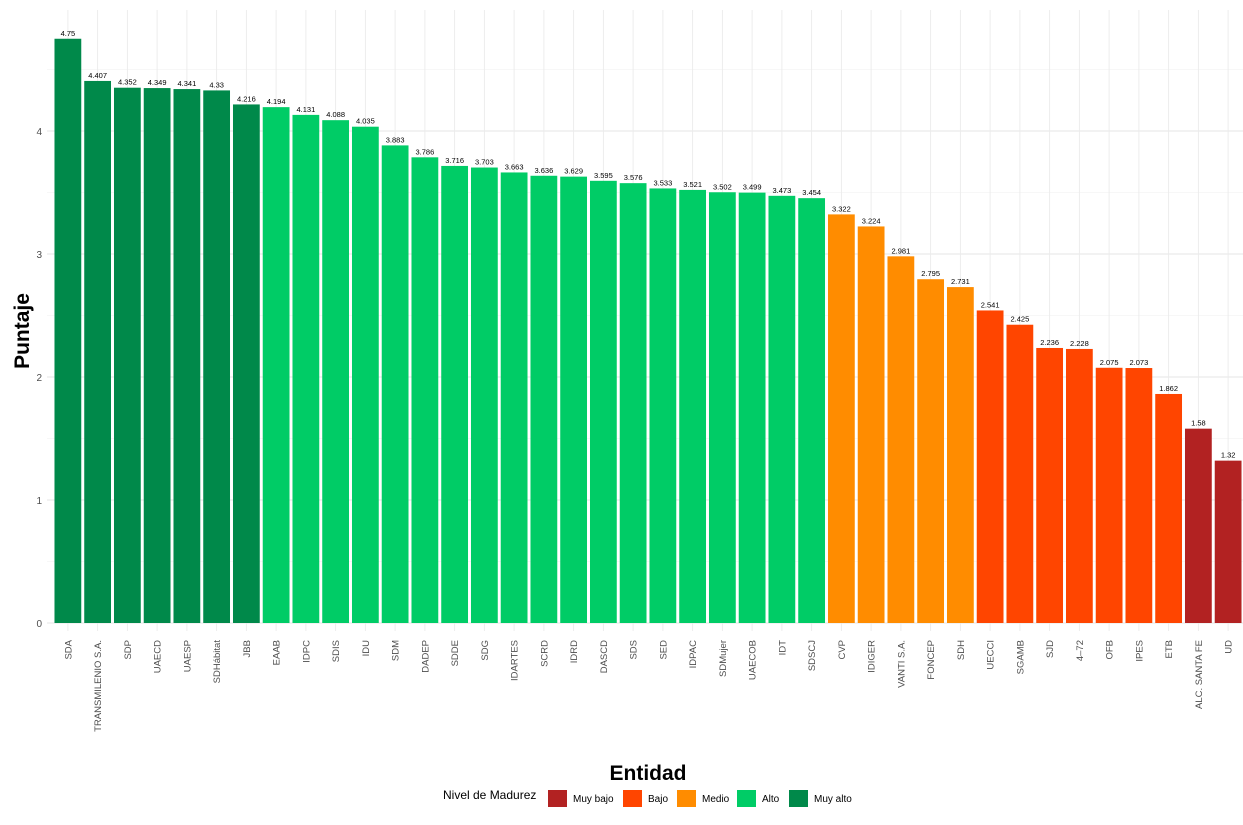  I want to click on bar-value-label: 4.352, so click(127, 82).